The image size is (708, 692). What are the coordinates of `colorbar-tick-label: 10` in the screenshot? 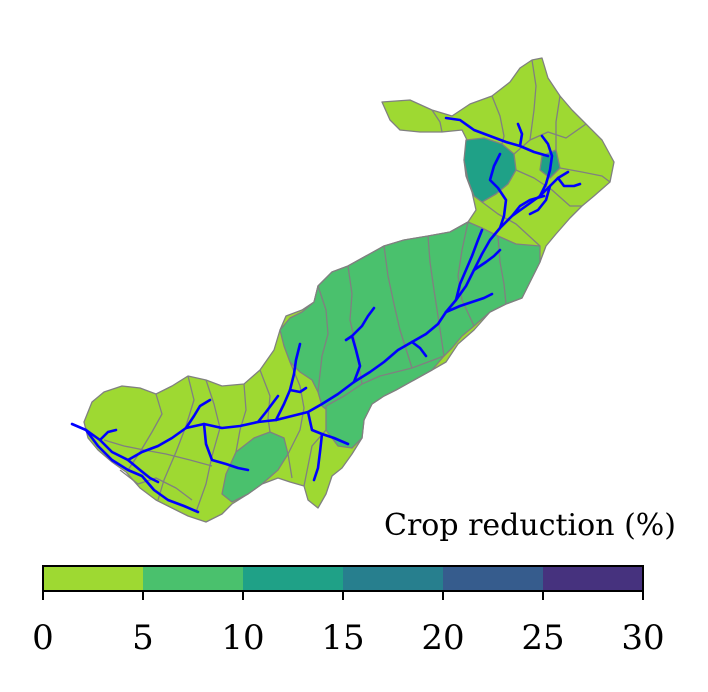 It's located at (243, 638).